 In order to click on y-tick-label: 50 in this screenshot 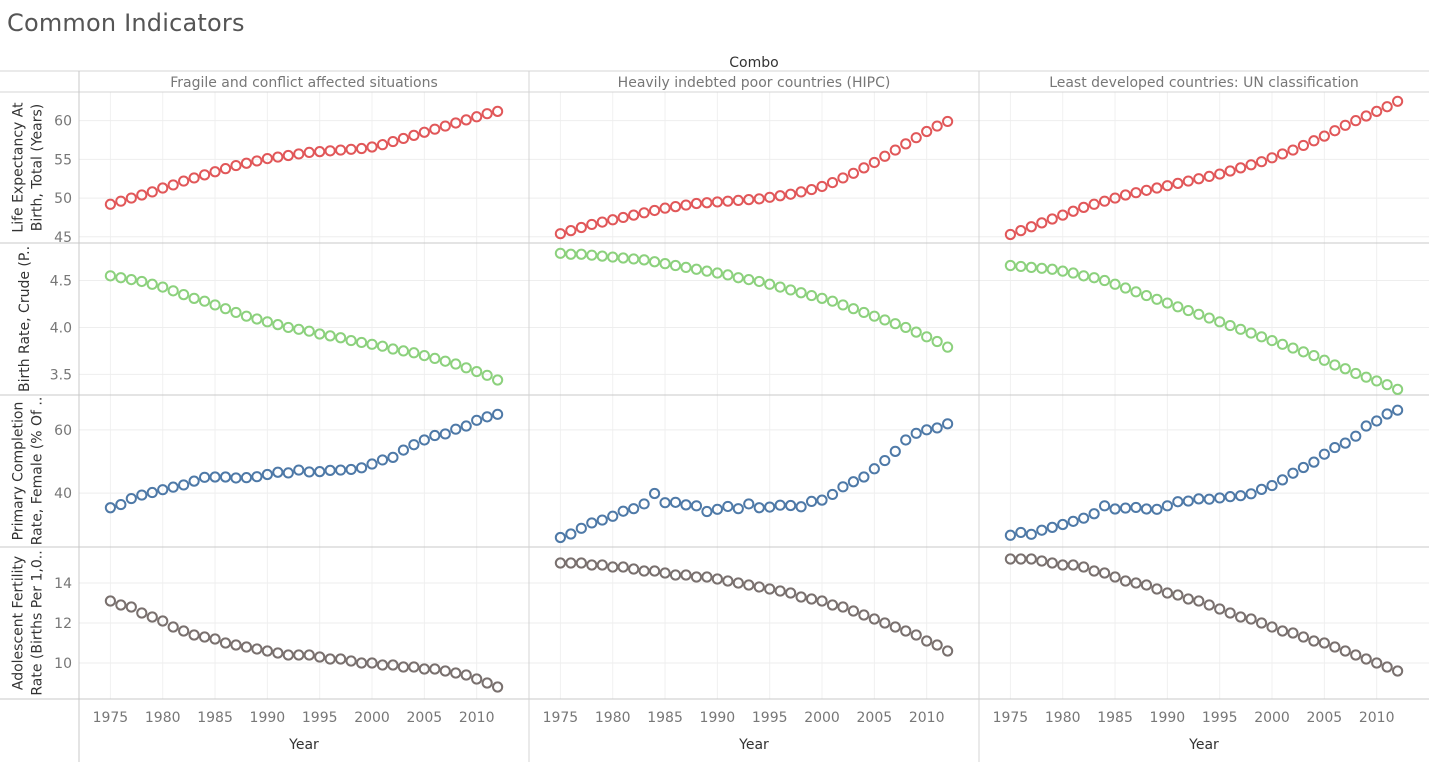, I will do `click(63, 199)`.